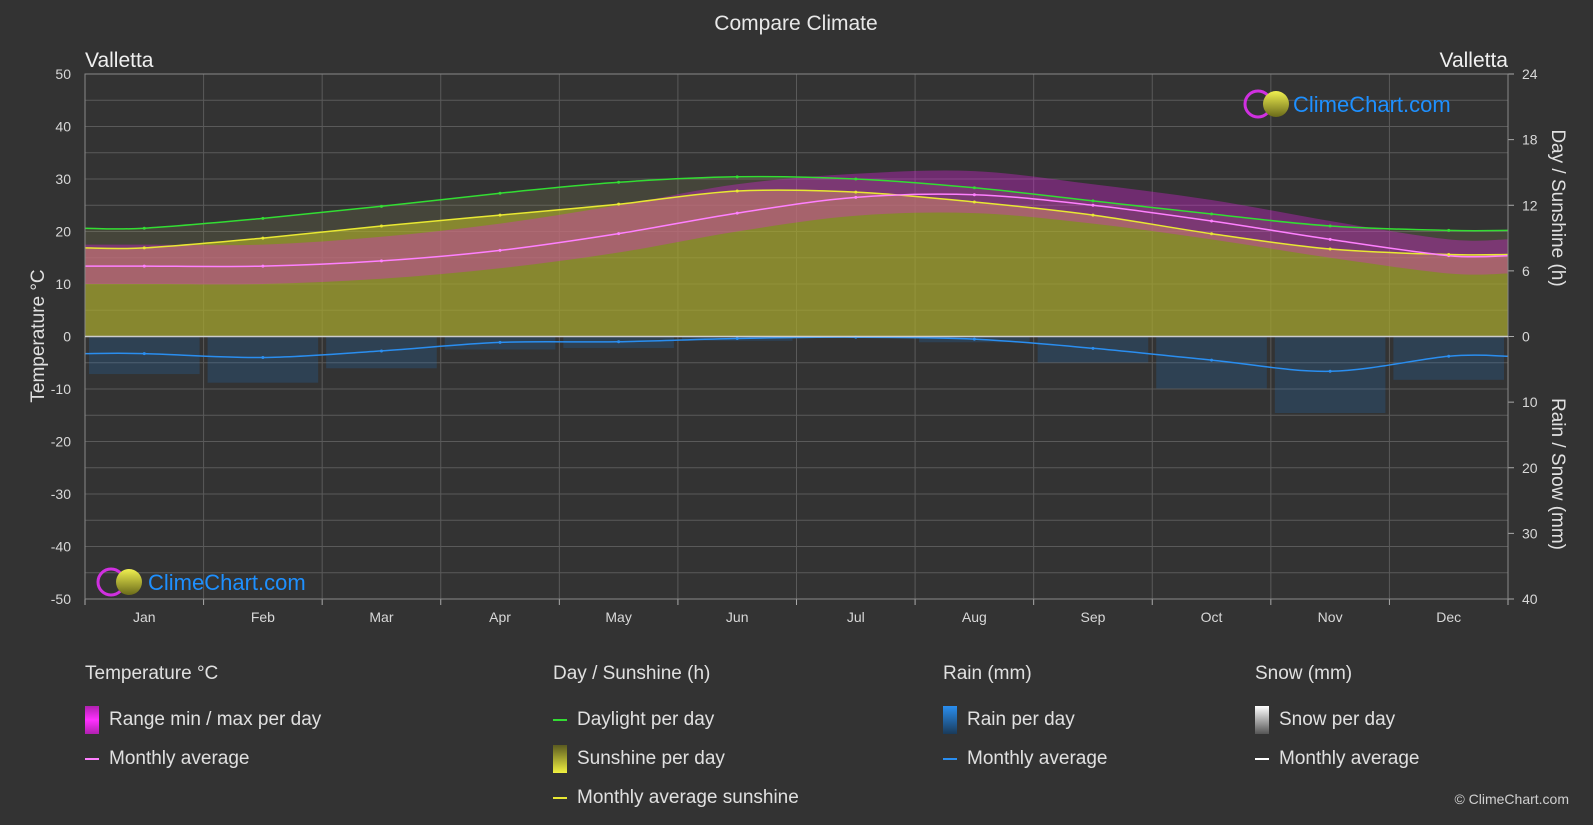  I want to click on left-tick-label: 50, so click(63, 74).